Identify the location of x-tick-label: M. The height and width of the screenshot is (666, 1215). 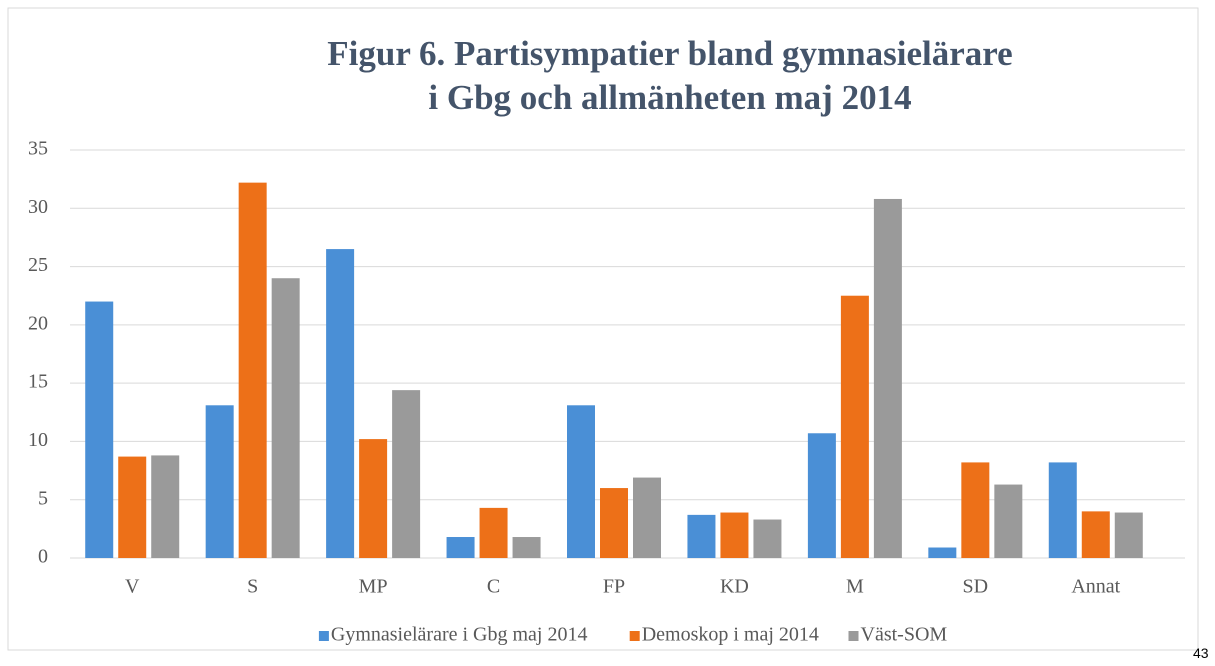
(855, 587).